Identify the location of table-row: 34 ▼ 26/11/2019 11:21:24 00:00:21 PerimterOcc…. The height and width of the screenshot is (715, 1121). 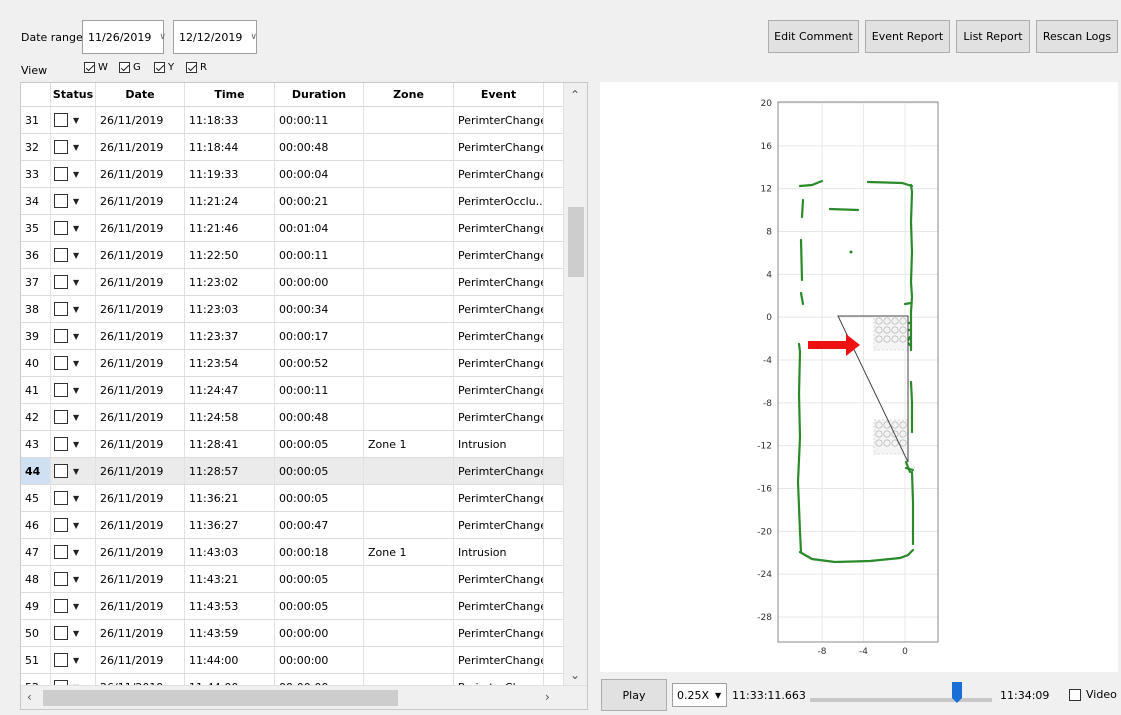
(292, 201).